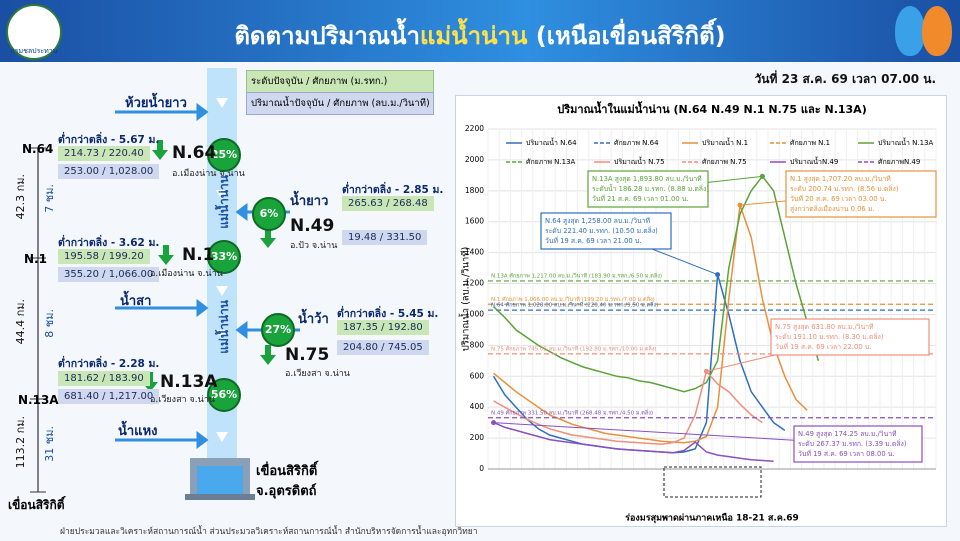 The image size is (960, 541). What do you see at coordinates (477, 437) in the screenshot?
I see `y-tick-label: 200` at bounding box center [477, 437].